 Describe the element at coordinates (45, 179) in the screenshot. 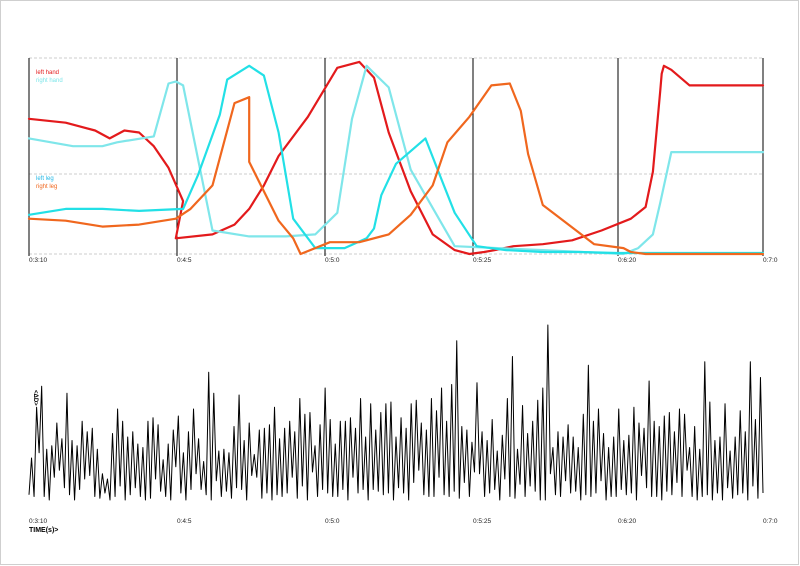

I see `legend-left-leg: left leg` at that location.